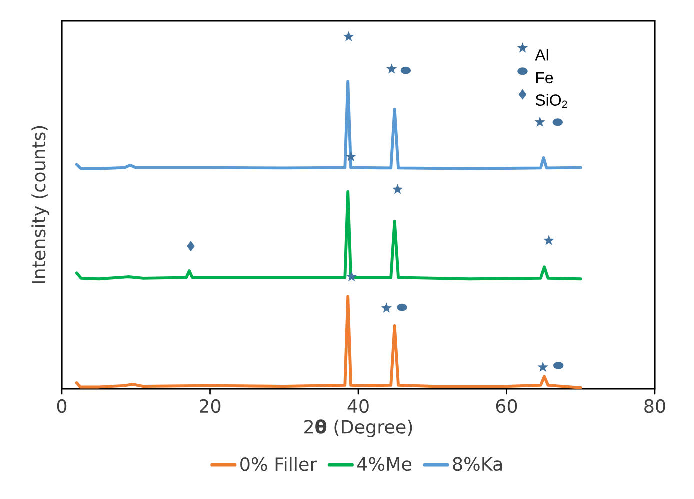 The image size is (694, 499). I want to click on legend-label: 8%Ka, so click(477, 464).